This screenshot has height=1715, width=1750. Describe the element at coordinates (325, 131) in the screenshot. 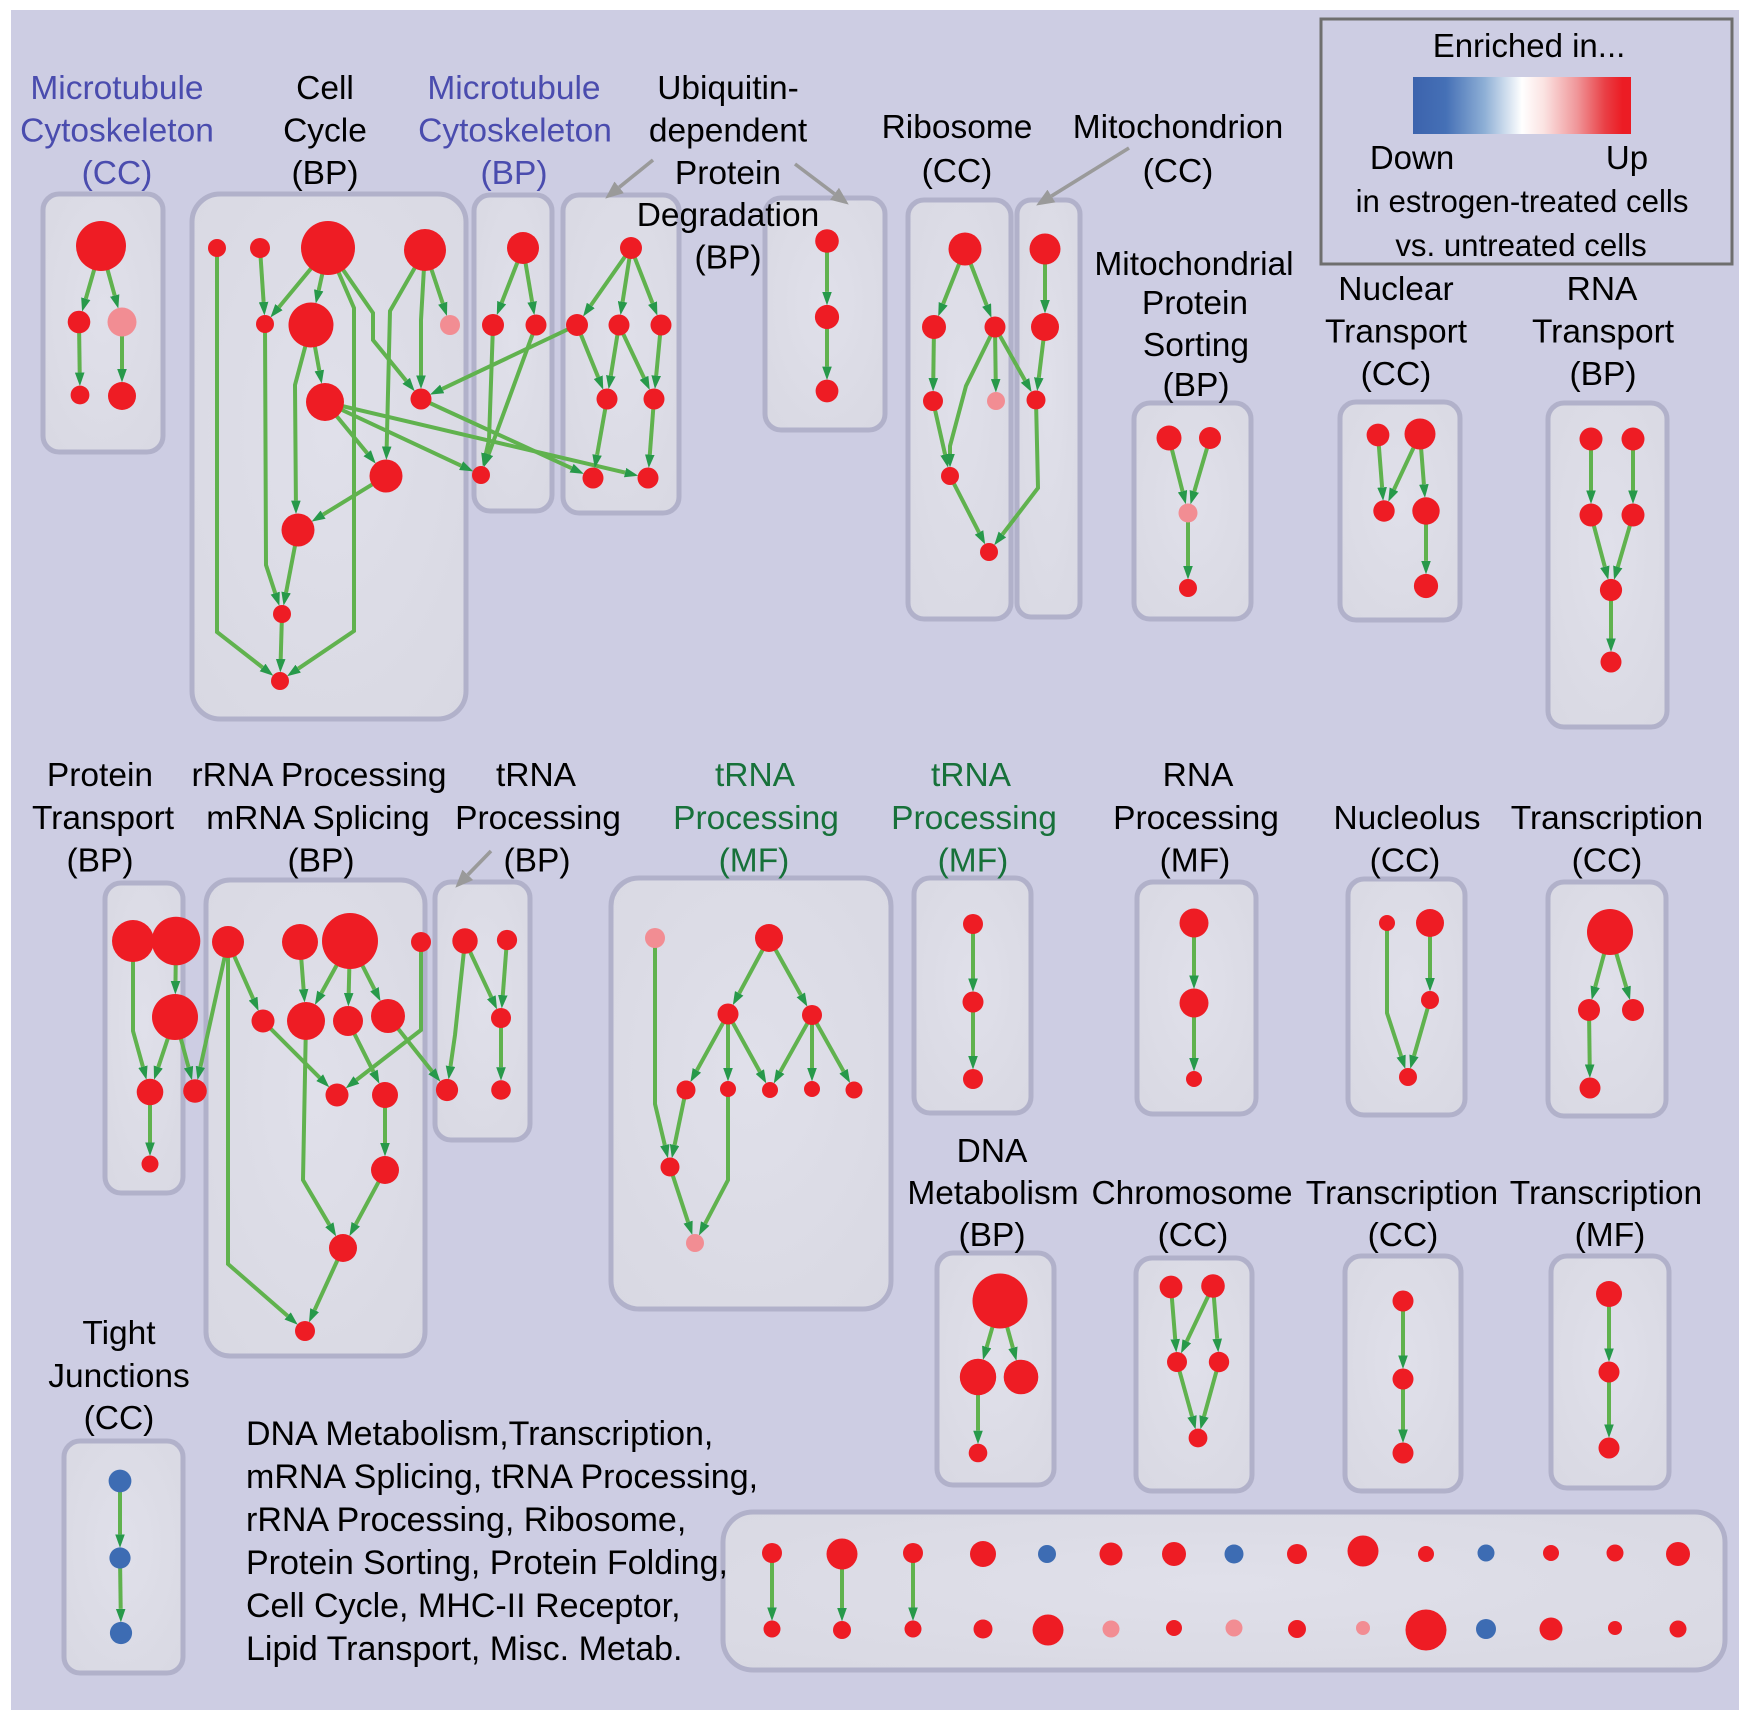

I see `svg-text: Cycle` at that location.